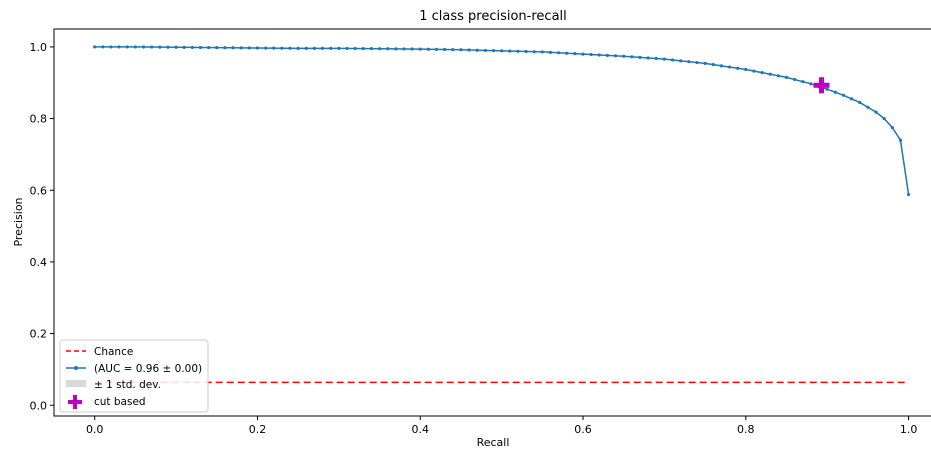 This screenshot has height=452, width=931. Describe the element at coordinates (127, 385) in the screenshot. I see `legend-std-label: ± 1 std. dev.` at that location.